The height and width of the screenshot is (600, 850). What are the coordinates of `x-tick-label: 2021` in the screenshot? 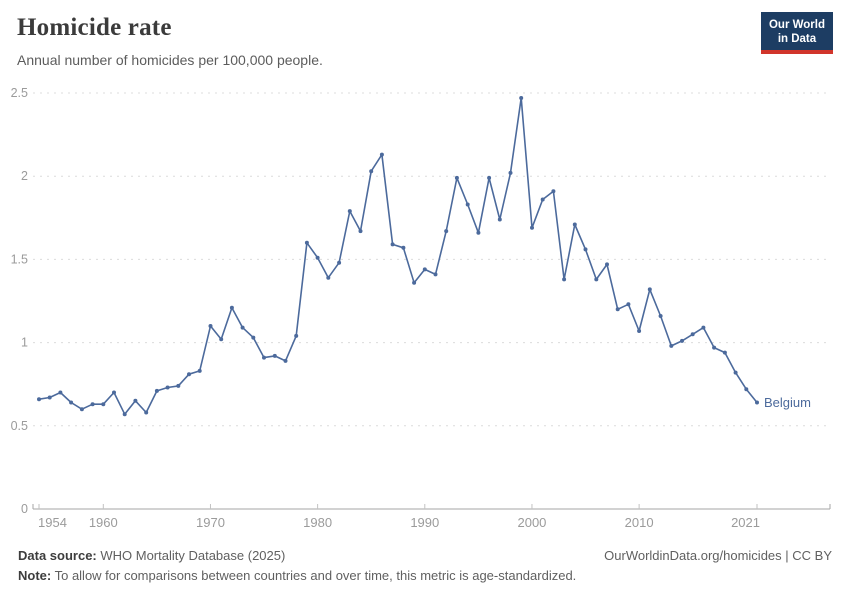 It's located at (745, 522).